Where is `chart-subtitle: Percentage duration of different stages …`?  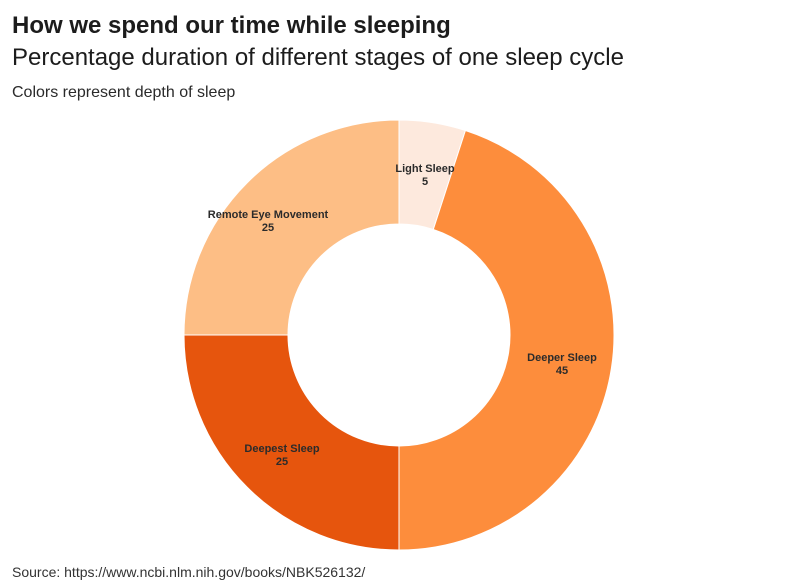 chart-subtitle: Percentage duration of different stages … is located at coordinates (318, 57).